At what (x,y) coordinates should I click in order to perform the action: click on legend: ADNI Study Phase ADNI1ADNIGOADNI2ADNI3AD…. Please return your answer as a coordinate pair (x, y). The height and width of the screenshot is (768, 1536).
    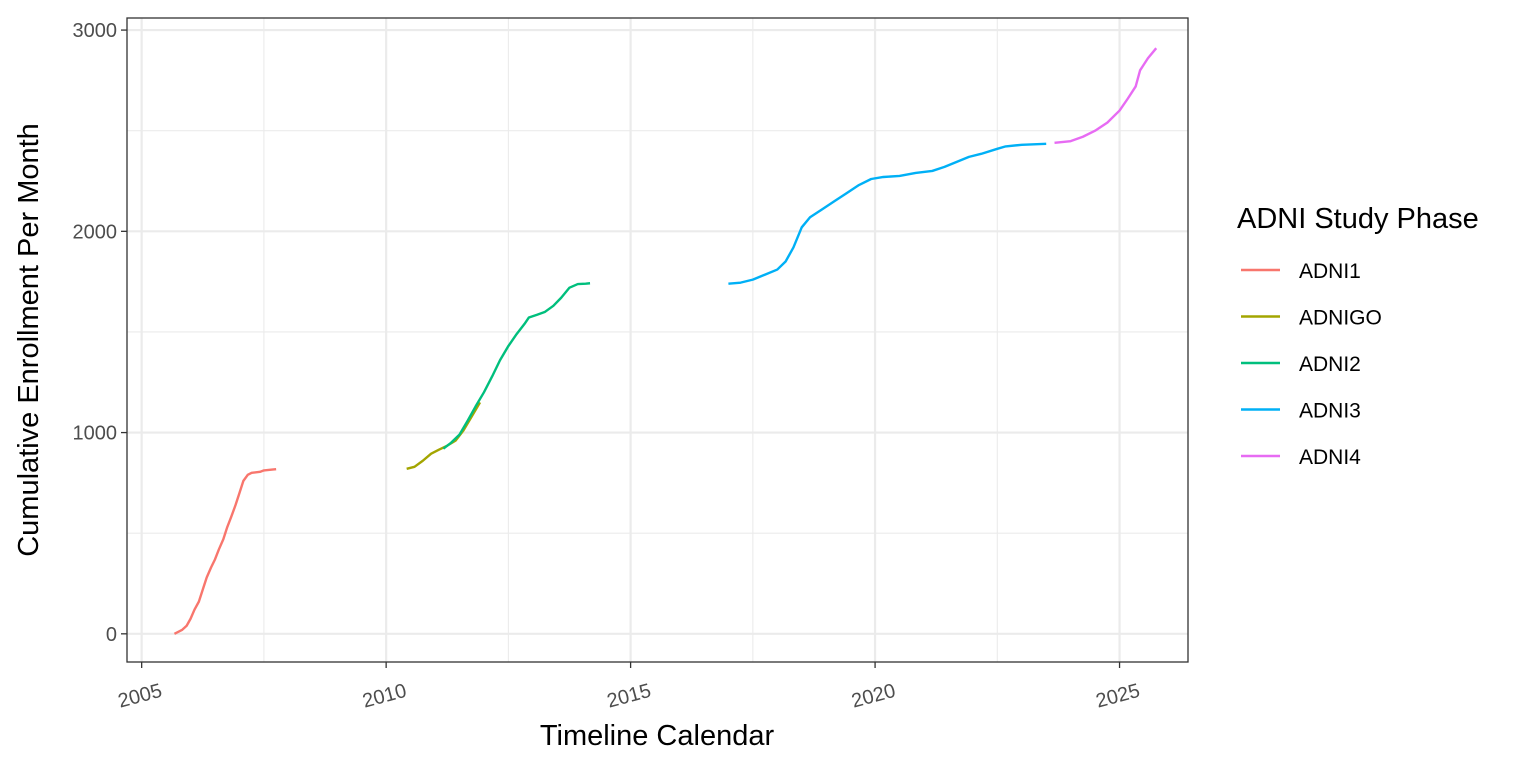
    Looking at the image, I should click on (1358, 336).